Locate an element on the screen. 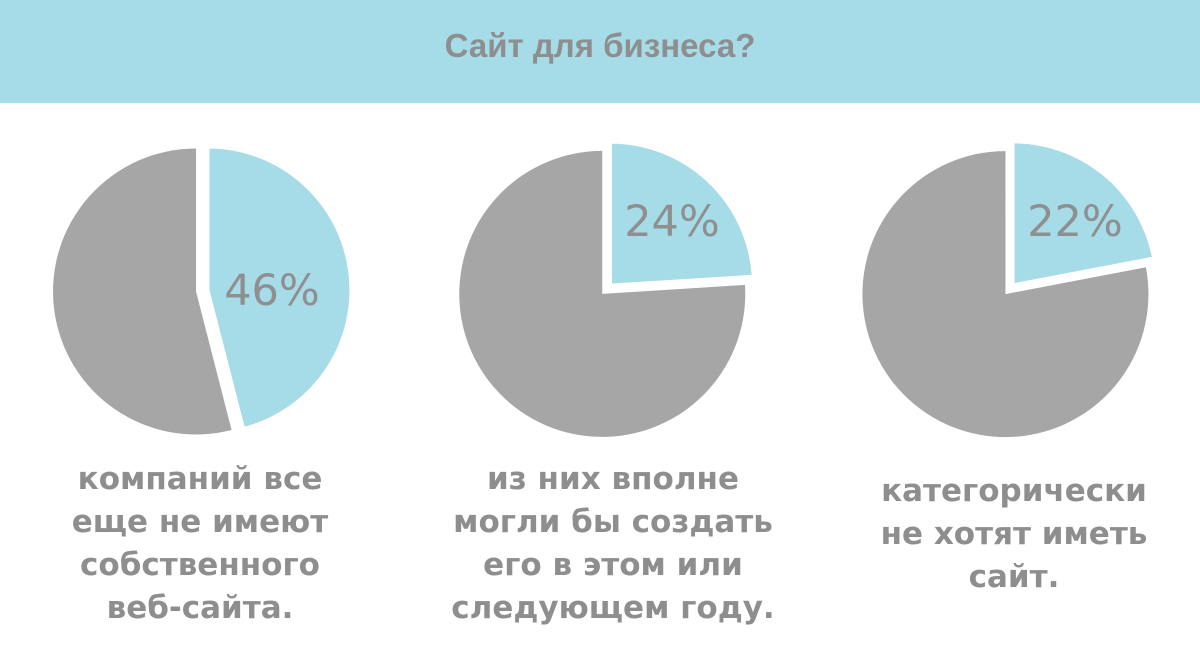 The image size is (1200, 657). pie-2-slice-highlight is located at coordinates (681, 213).